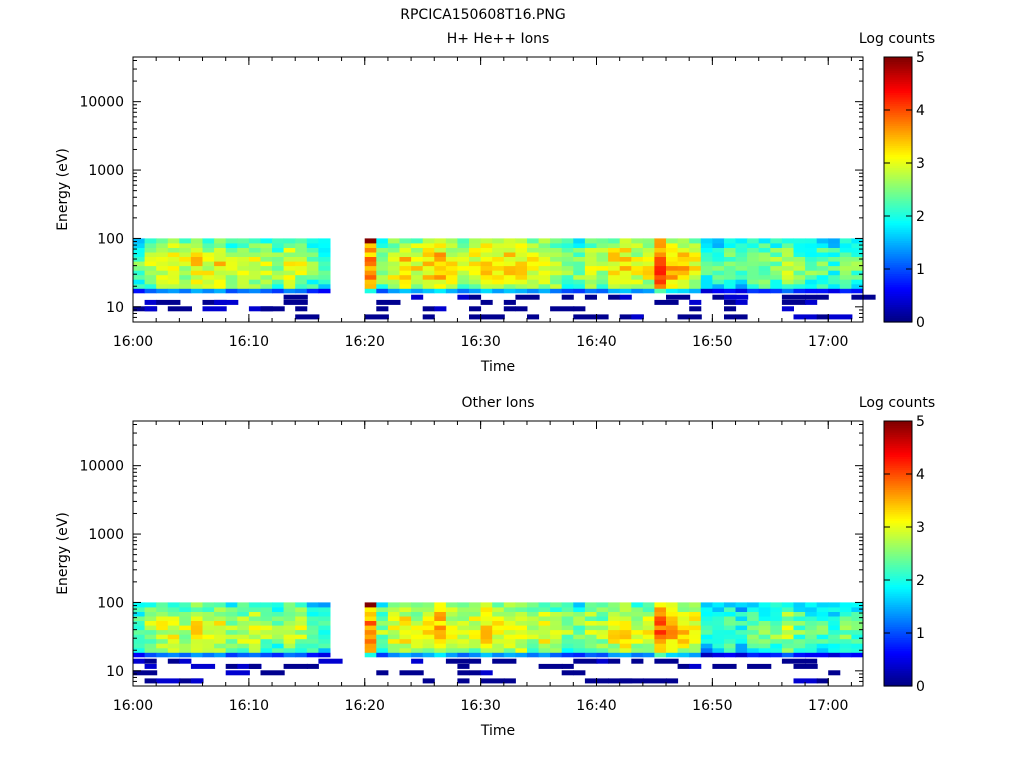 The height and width of the screenshot is (768, 1024). Describe the element at coordinates (920, 581) in the screenshot. I see `colorbar-tick-label: 2` at that location.